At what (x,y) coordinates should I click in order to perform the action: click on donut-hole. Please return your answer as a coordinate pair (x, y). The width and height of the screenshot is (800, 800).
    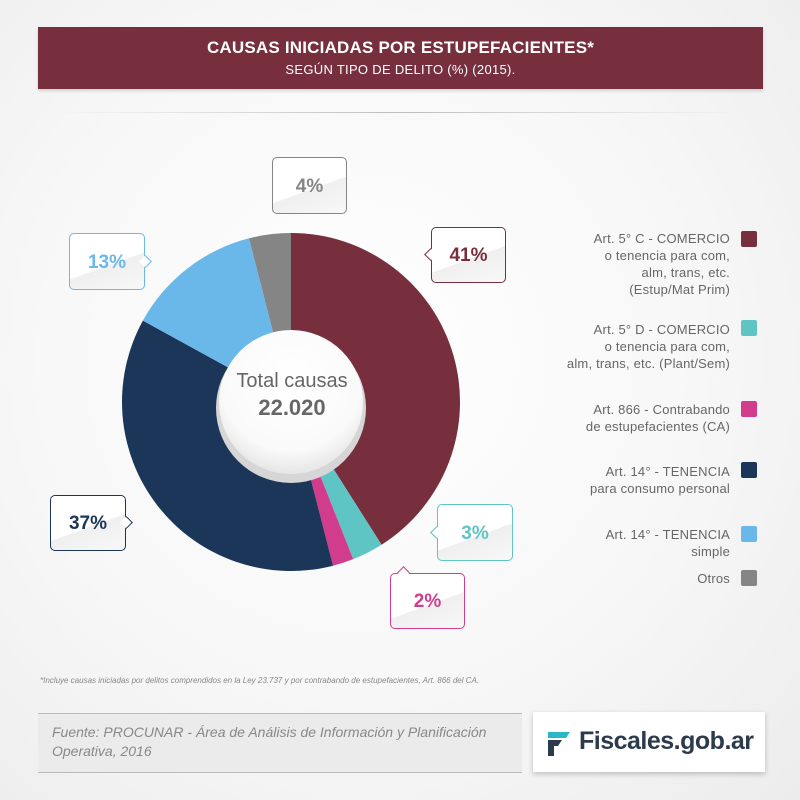
    Looking at the image, I should click on (291, 402).